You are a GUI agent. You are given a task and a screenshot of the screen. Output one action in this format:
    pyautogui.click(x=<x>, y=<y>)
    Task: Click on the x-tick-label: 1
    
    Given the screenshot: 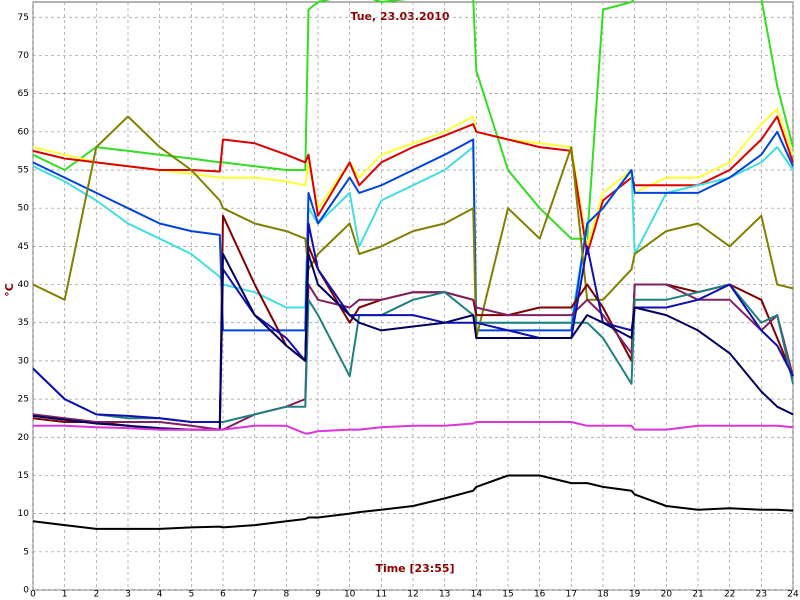 What is the action you would take?
    pyautogui.click(x=65, y=595)
    